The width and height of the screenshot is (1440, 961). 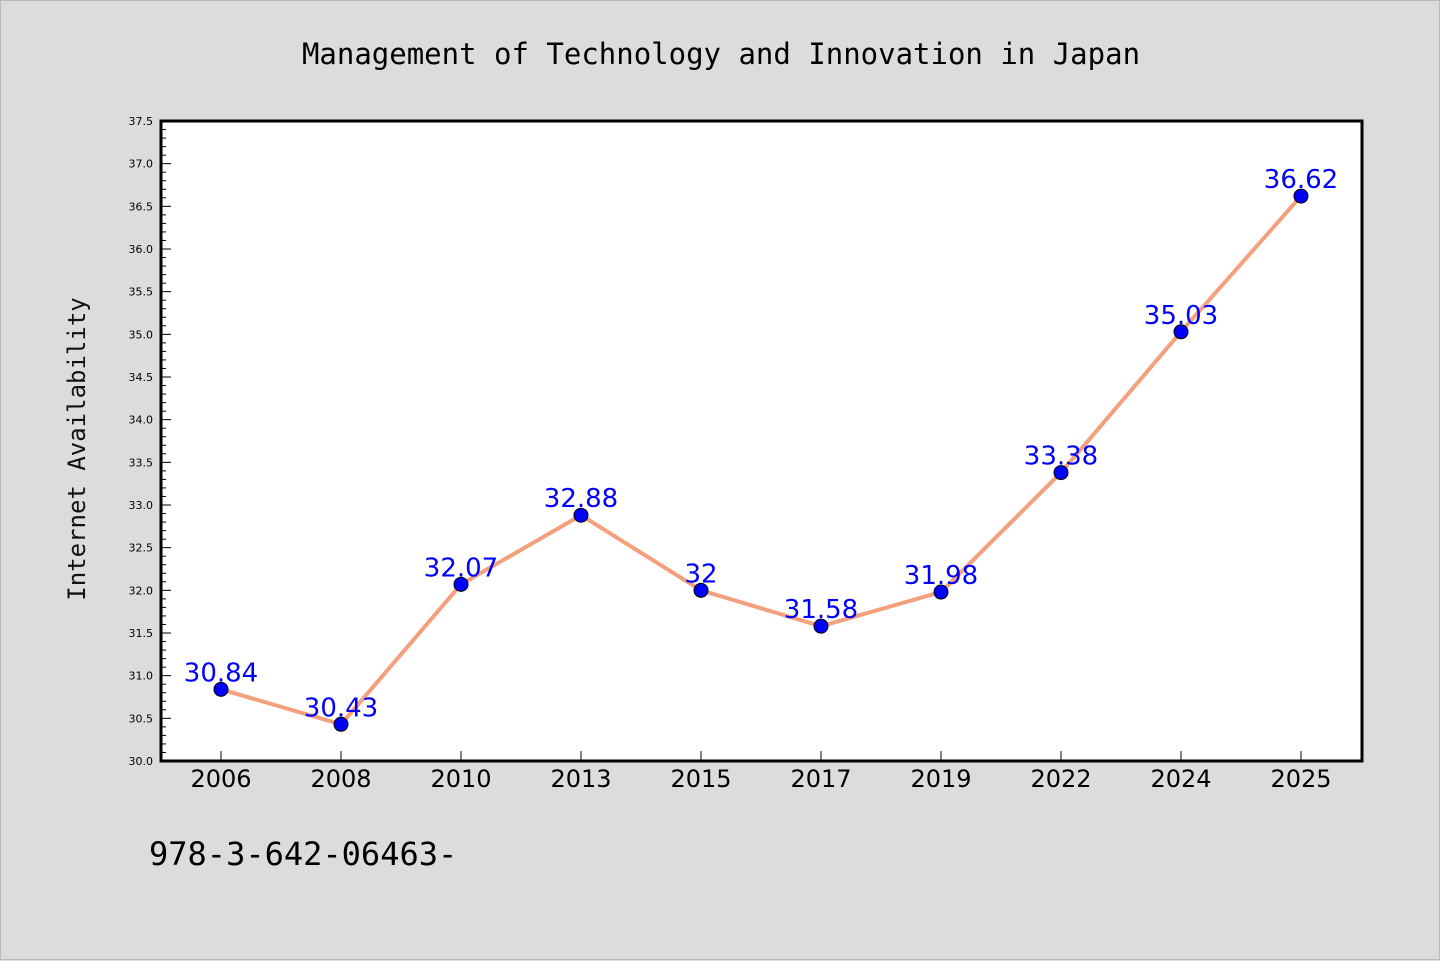 What do you see at coordinates (341, 708) in the screenshot?
I see `data-label: 30.43` at bounding box center [341, 708].